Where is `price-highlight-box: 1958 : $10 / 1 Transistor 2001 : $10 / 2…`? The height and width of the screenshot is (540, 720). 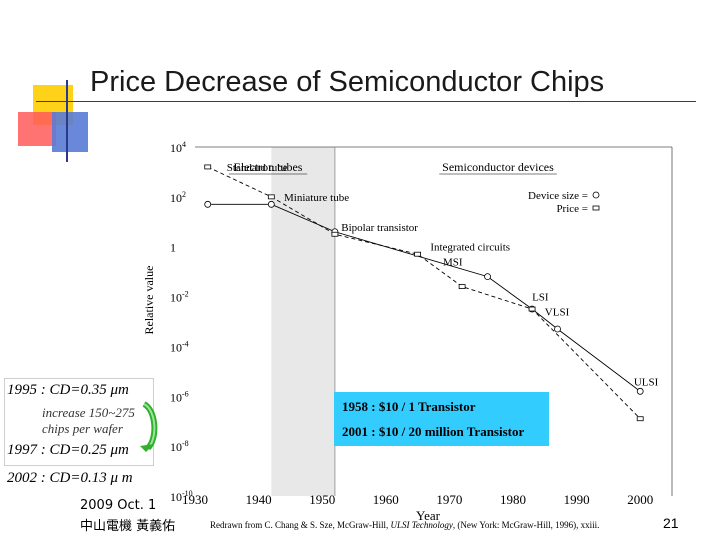 price-highlight-box: 1958 : $10 / 1 Transistor 2001 : $10 / 2… is located at coordinates (441, 419).